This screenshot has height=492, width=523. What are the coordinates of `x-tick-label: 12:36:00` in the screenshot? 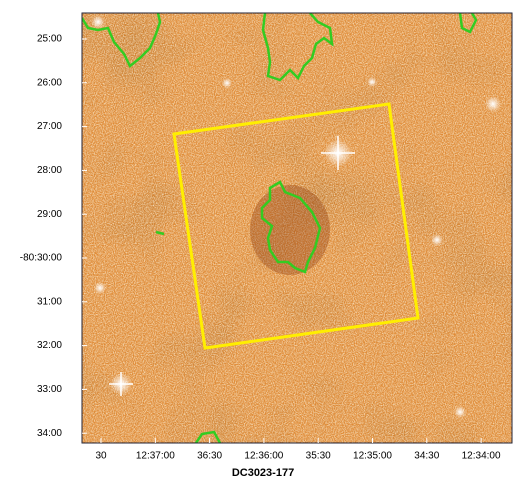 It's located at (263, 456).